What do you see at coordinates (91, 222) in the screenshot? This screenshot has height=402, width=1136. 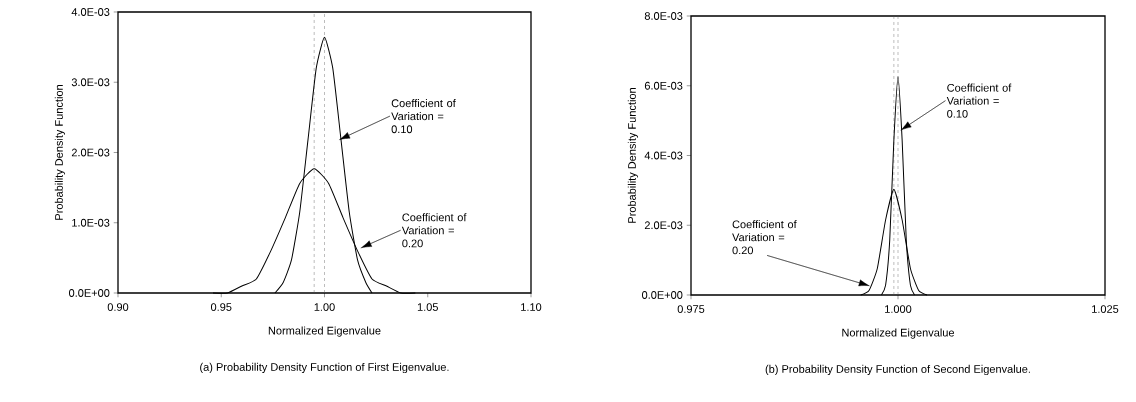 I see `y-tick-label: 1.0E-03` at bounding box center [91, 222].